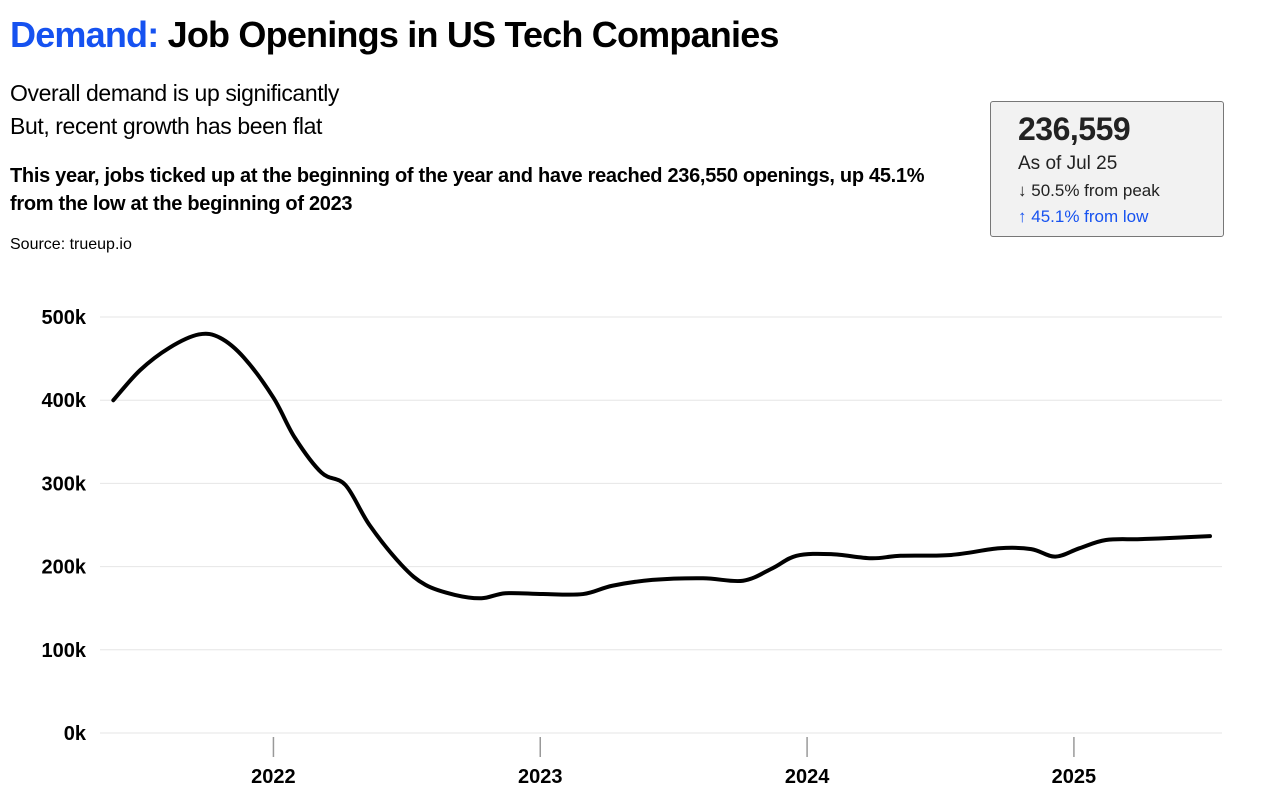  Describe the element at coordinates (64, 401) in the screenshot. I see `y-tick-label: 400k` at that location.